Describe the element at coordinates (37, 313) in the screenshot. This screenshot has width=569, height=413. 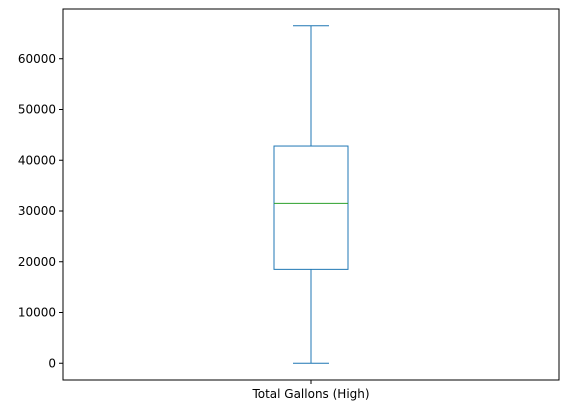
I see `y-tick-label: 10000` at that location.